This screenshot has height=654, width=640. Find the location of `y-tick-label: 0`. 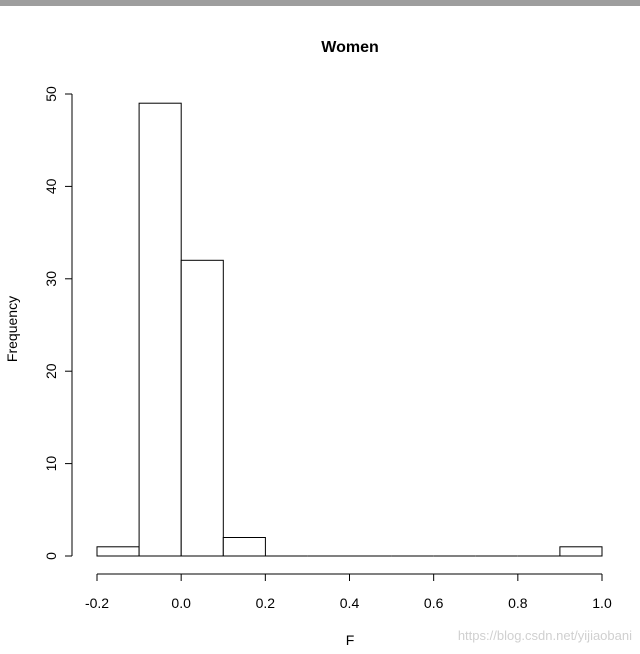

y-tick-label: 0 is located at coordinates (51, 556).